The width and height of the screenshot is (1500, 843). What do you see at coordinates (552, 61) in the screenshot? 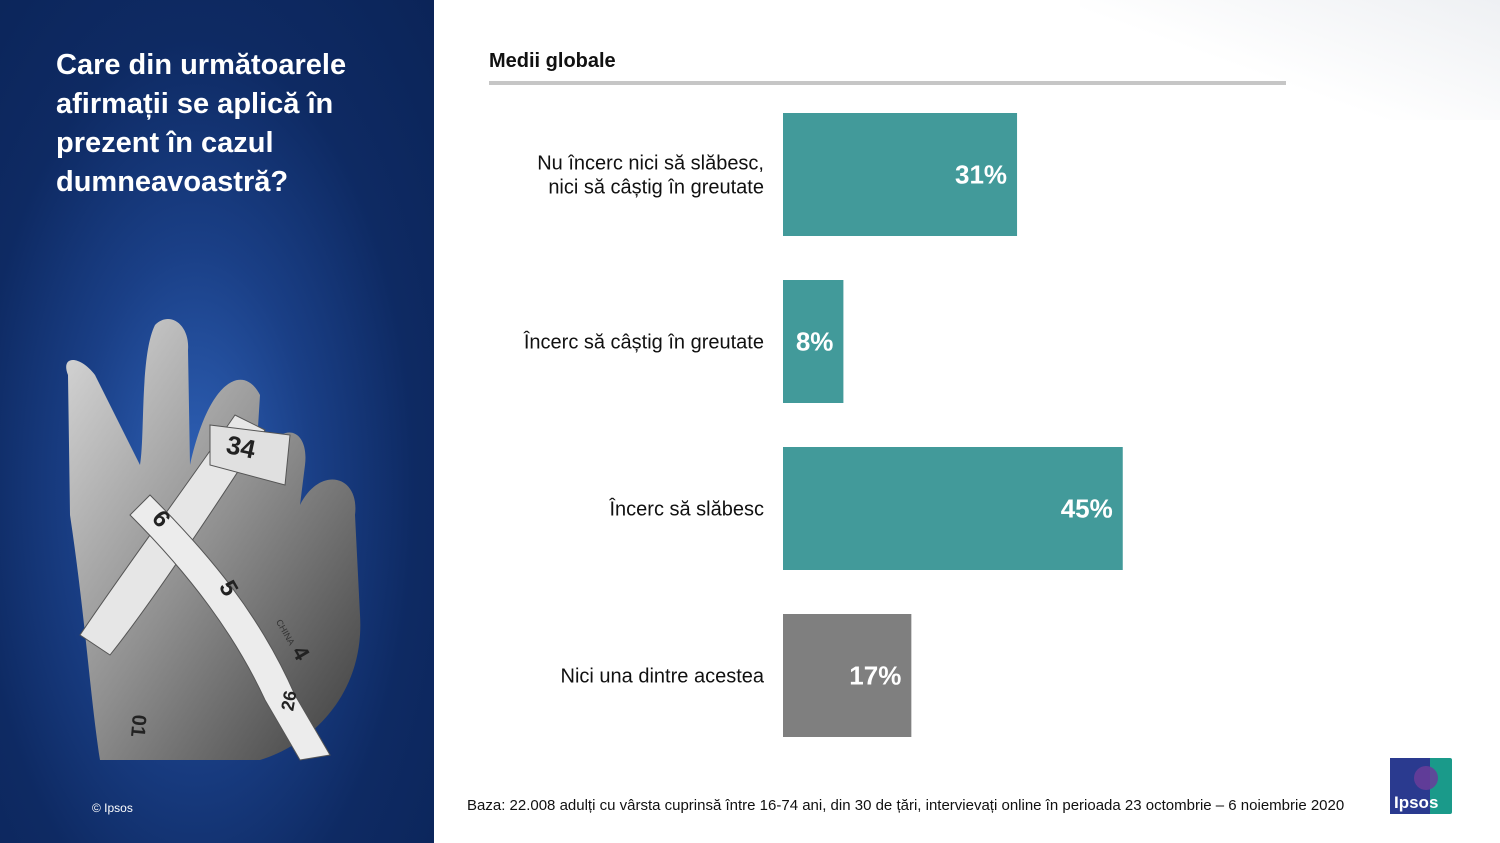
I see `chart-title: Medii globale` at bounding box center [552, 61].